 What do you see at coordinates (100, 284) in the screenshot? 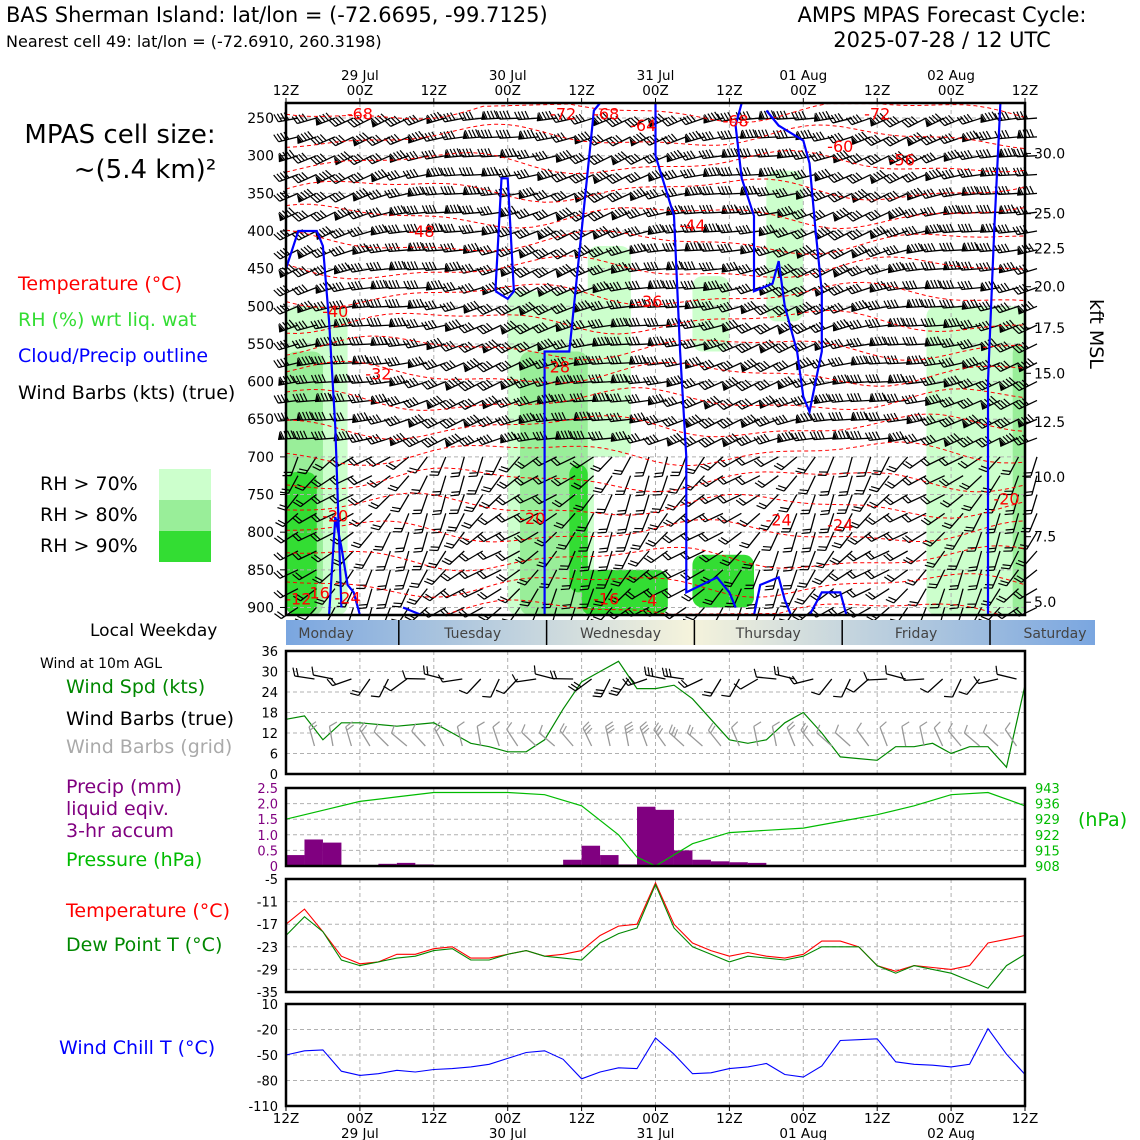
I see `legend-temperature: Temperature (°C)` at bounding box center [100, 284].